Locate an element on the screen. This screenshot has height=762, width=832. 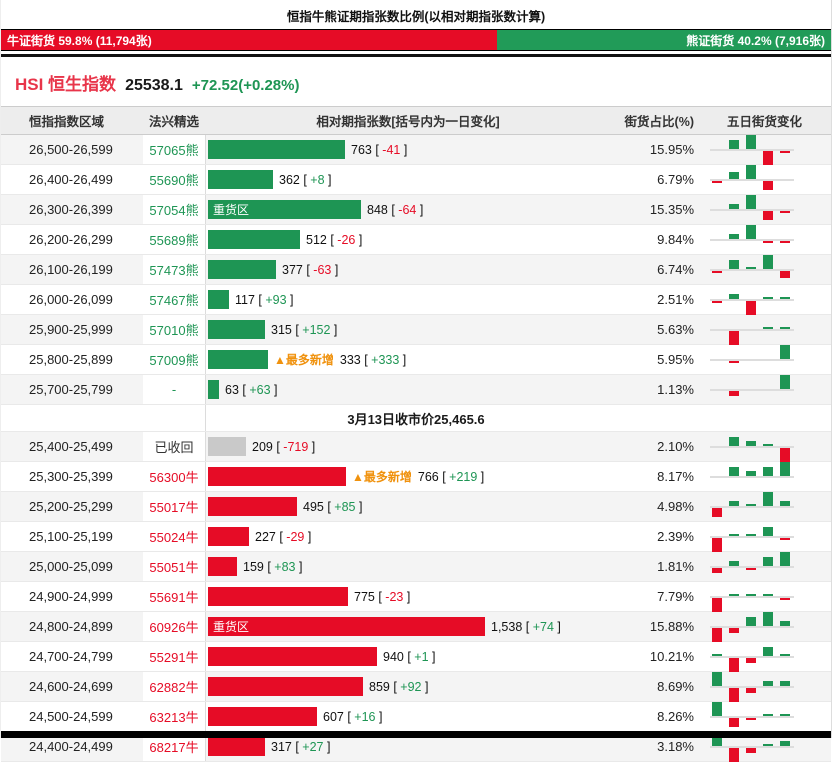
day-change: +333 is located at coordinates (385, 359).